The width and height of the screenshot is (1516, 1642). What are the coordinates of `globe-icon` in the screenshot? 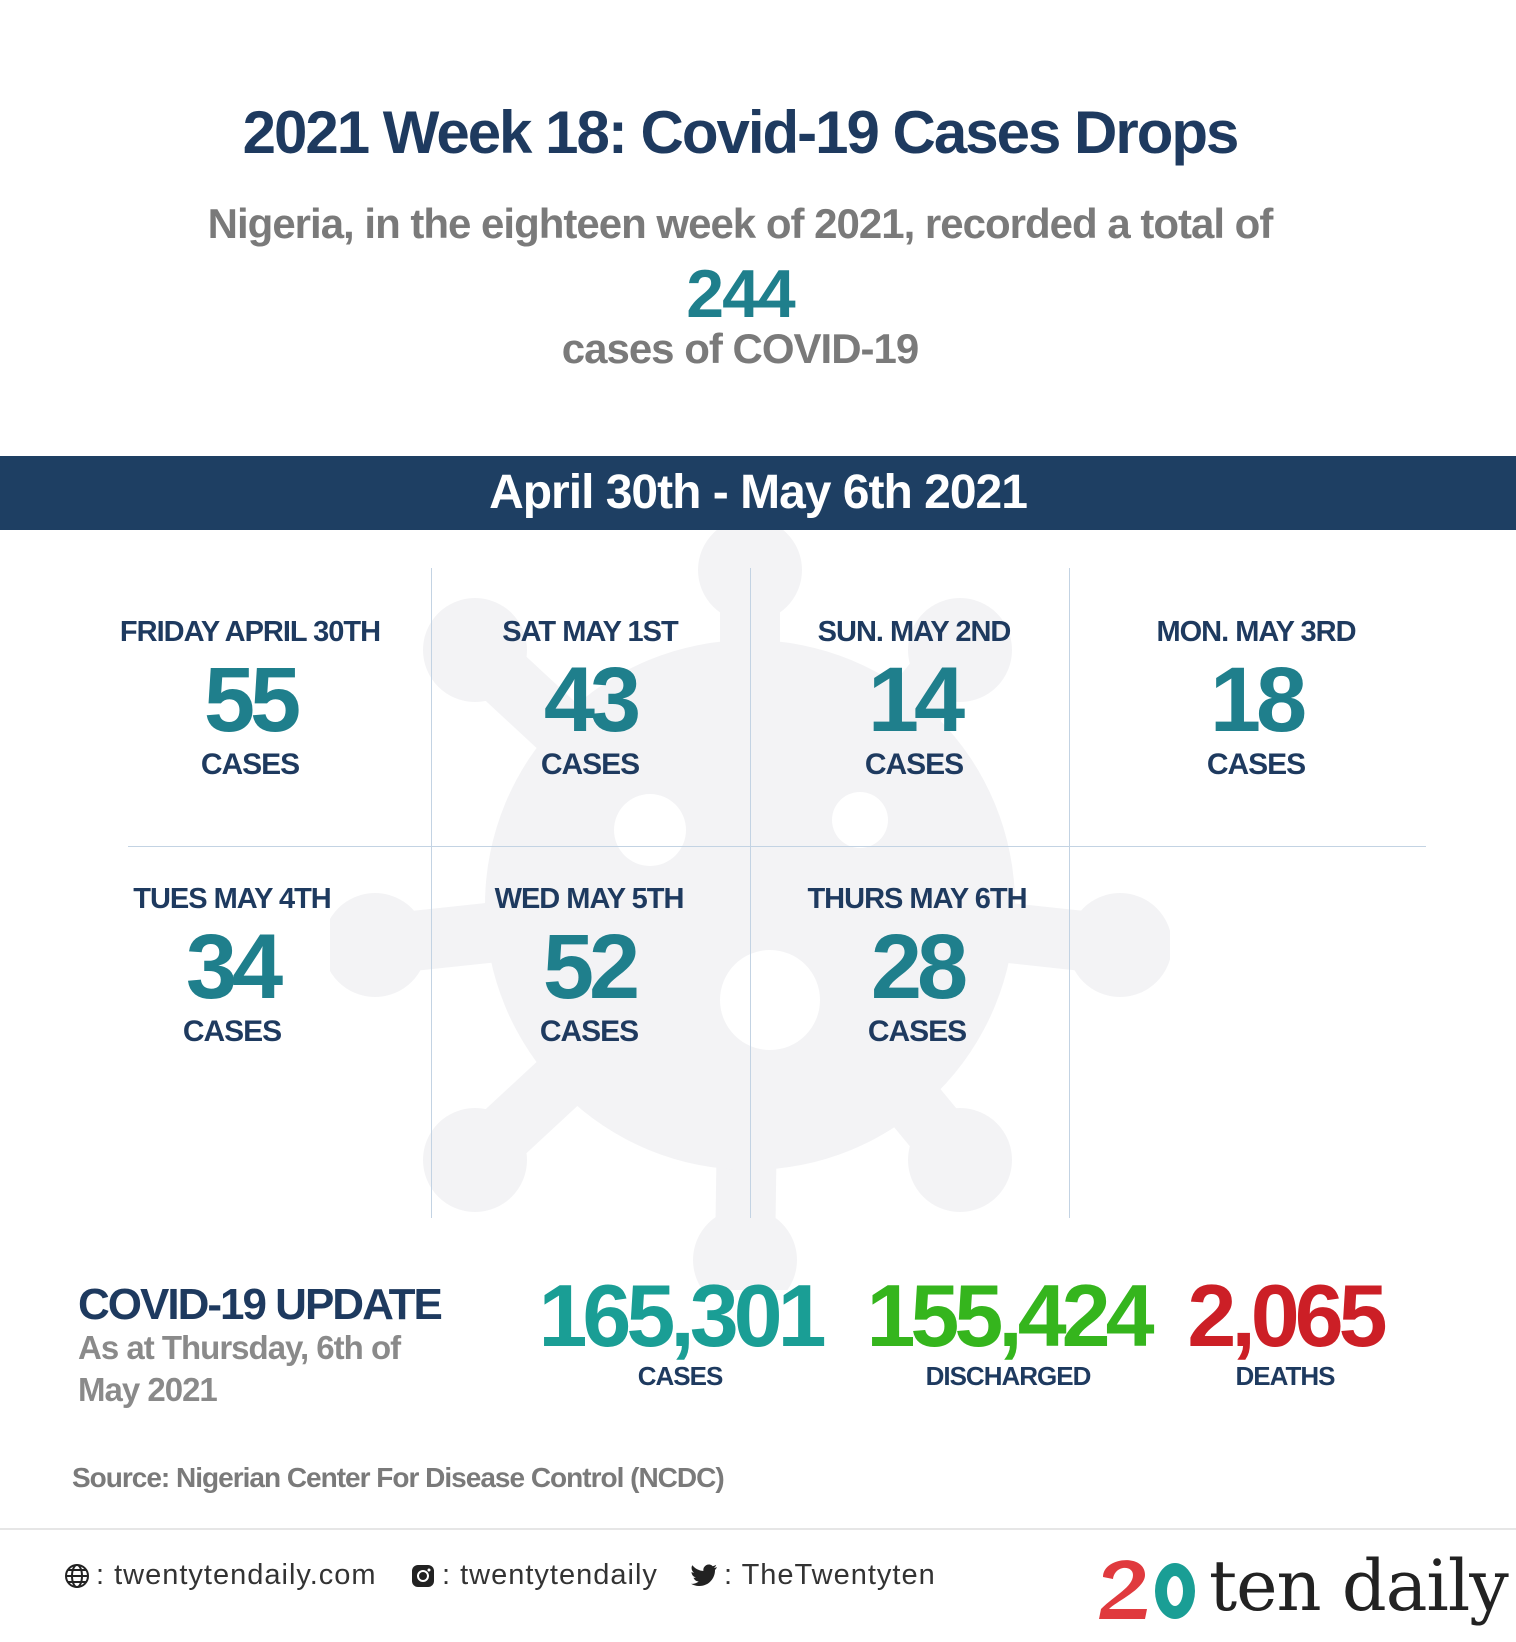 It's located at (77, 1575).